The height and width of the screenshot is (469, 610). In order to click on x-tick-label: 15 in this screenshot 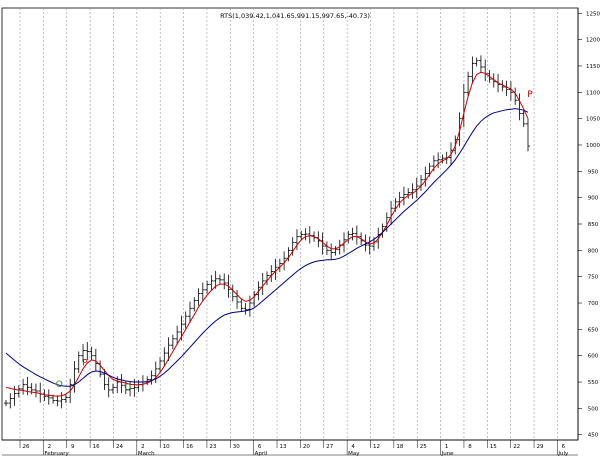, I will do `click(493, 447)`.